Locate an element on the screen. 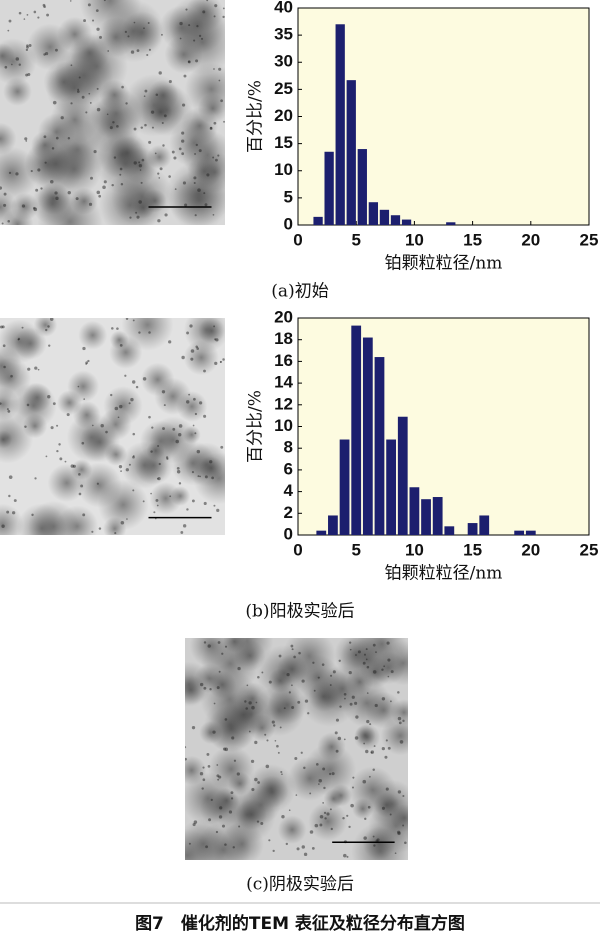 Image resolution: width=600 pixels, height=944 pixels. y-tick-label: 0 is located at coordinates (288, 533).